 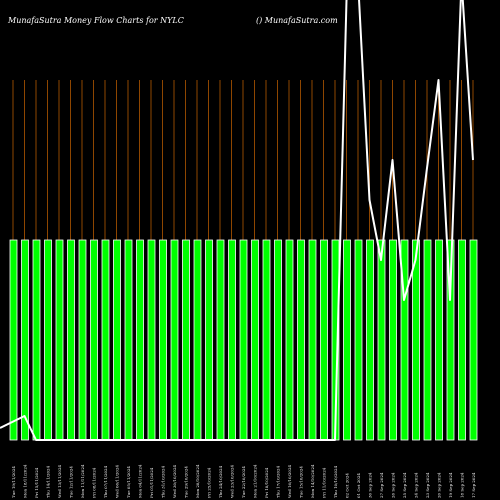 I want to click on x-tick-label: Wed 30/10/2024, so click(x=174, y=481).